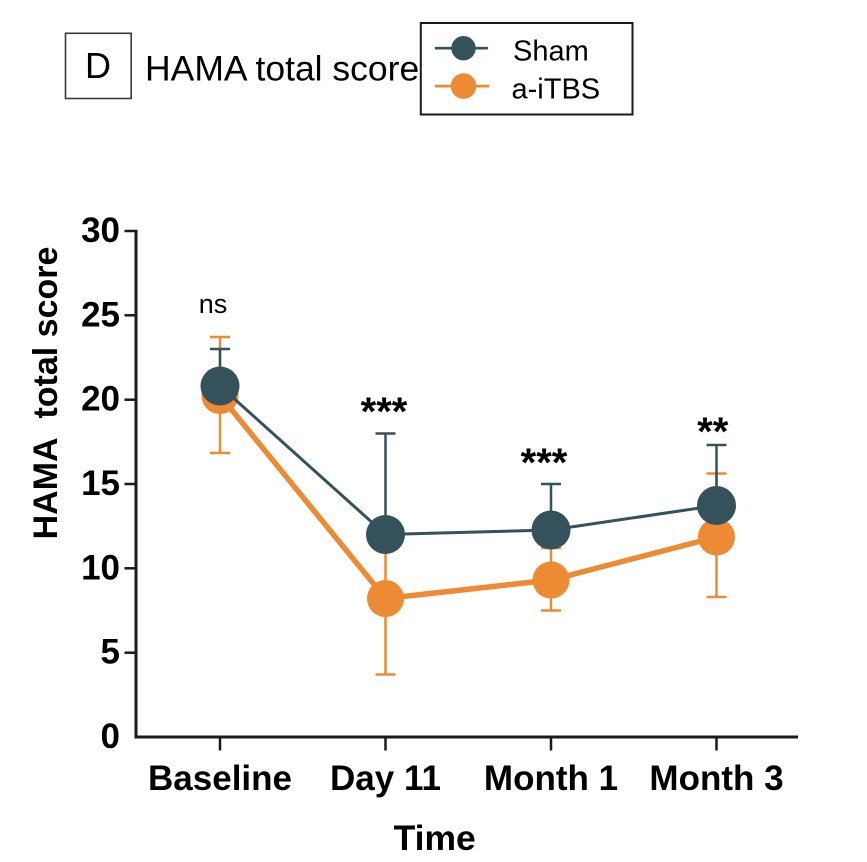 The width and height of the screenshot is (867, 862). I want to click on svg-text: Day 11, so click(385, 778).